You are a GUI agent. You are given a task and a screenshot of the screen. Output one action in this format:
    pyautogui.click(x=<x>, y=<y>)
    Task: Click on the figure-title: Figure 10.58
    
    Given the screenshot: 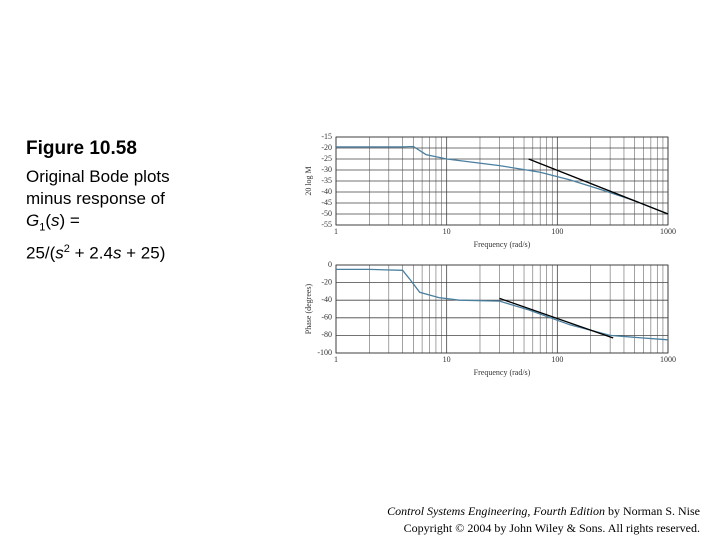 What is the action you would take?
    pyautogui.click(x=81, y=148)
    